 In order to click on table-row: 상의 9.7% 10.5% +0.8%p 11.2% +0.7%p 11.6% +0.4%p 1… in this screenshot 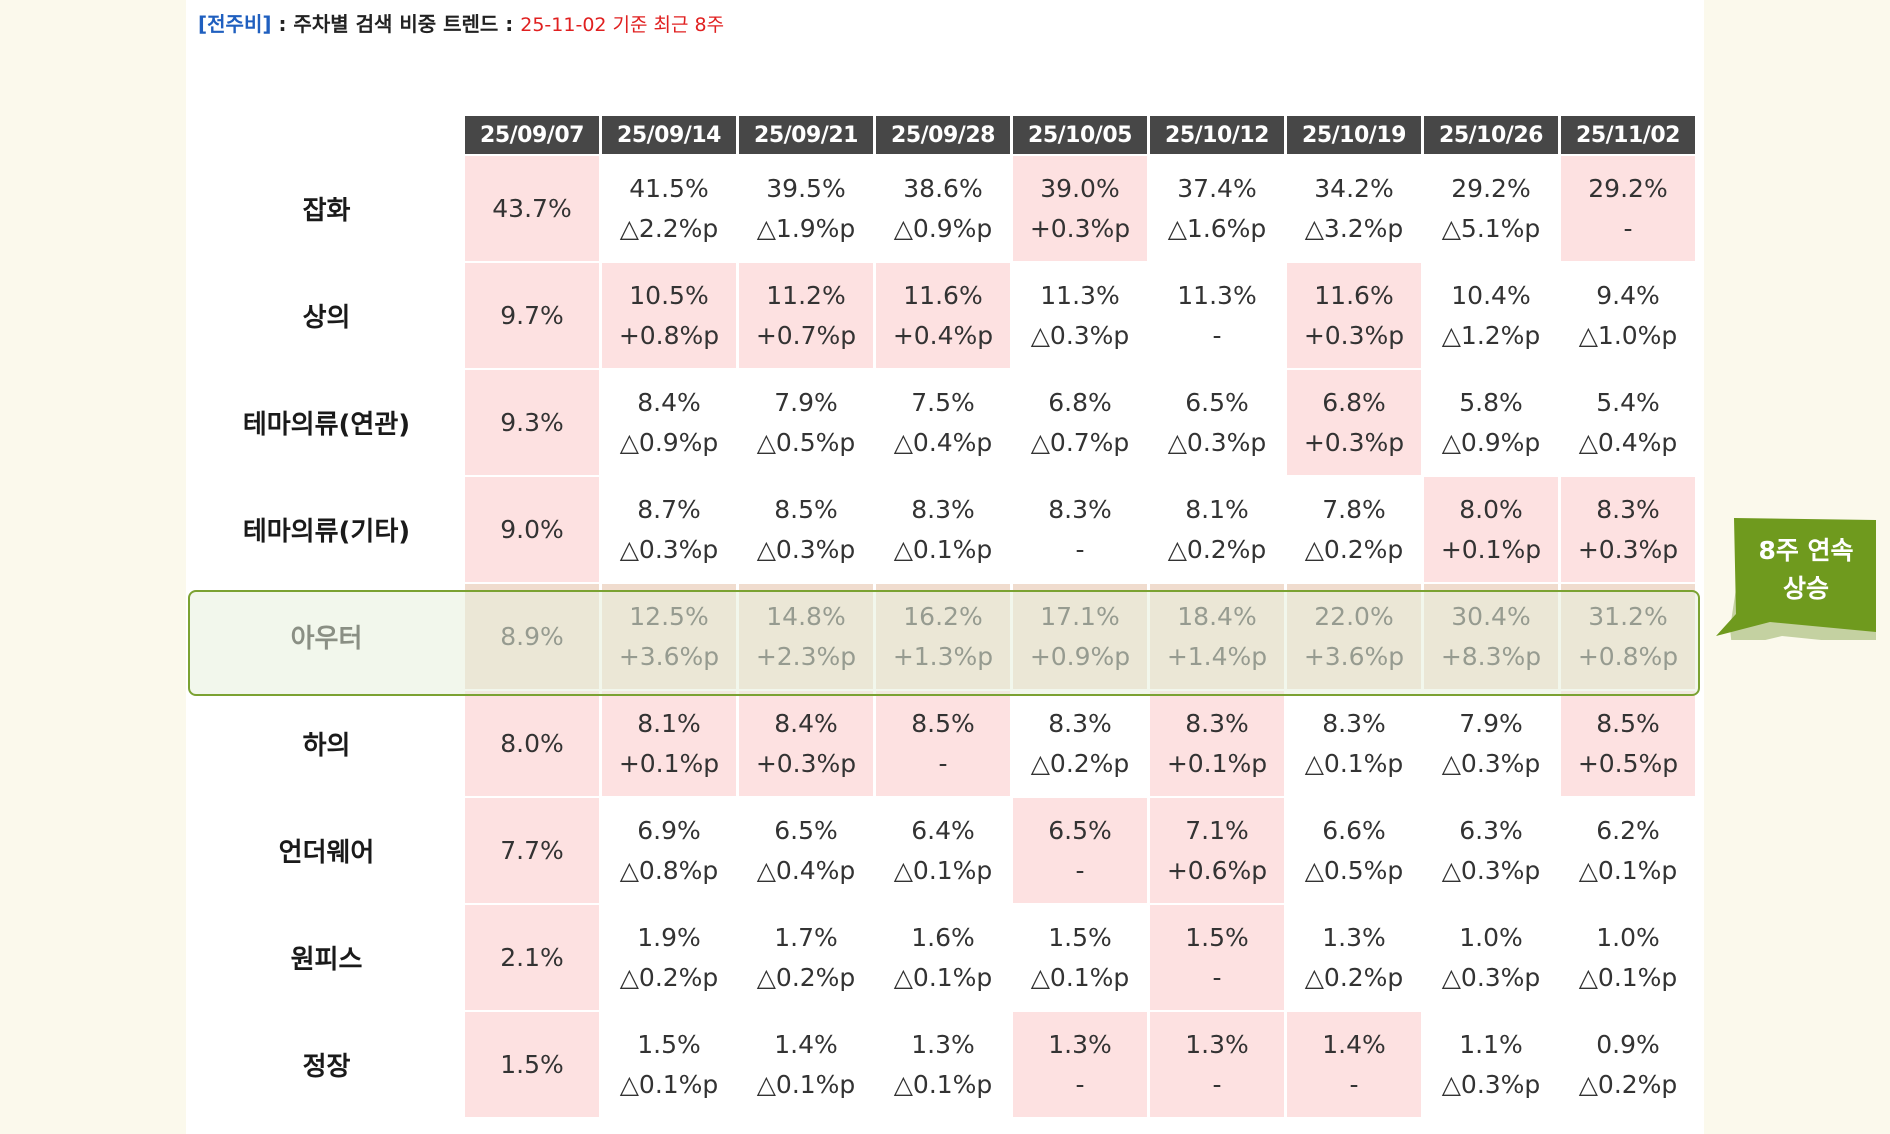, I will do `click(943, 315)`.